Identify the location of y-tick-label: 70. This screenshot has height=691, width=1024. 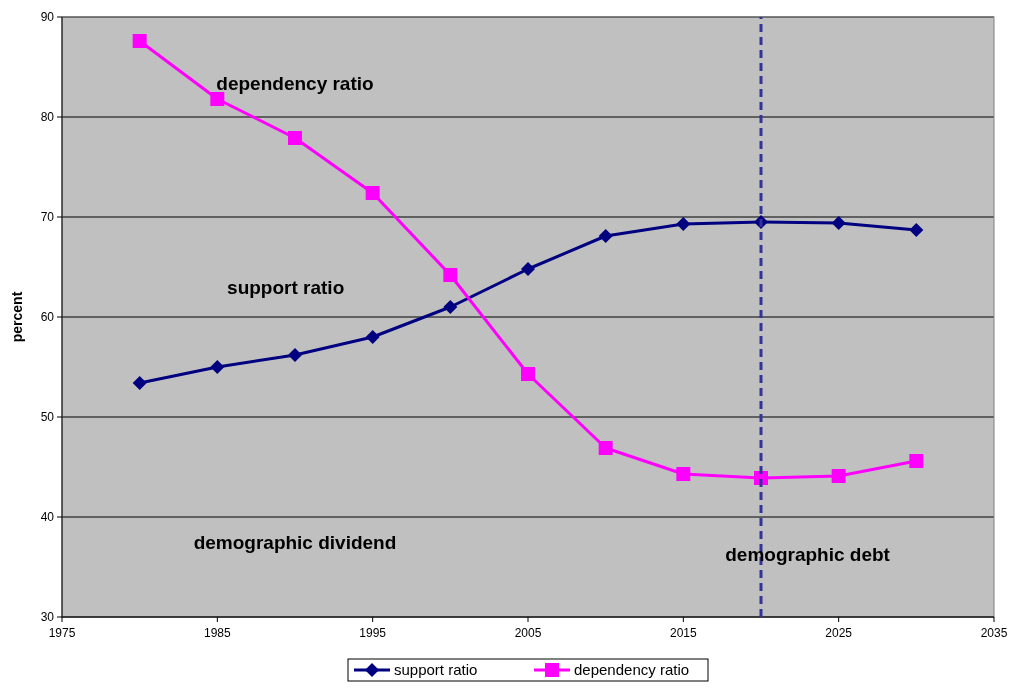
(47, 217).